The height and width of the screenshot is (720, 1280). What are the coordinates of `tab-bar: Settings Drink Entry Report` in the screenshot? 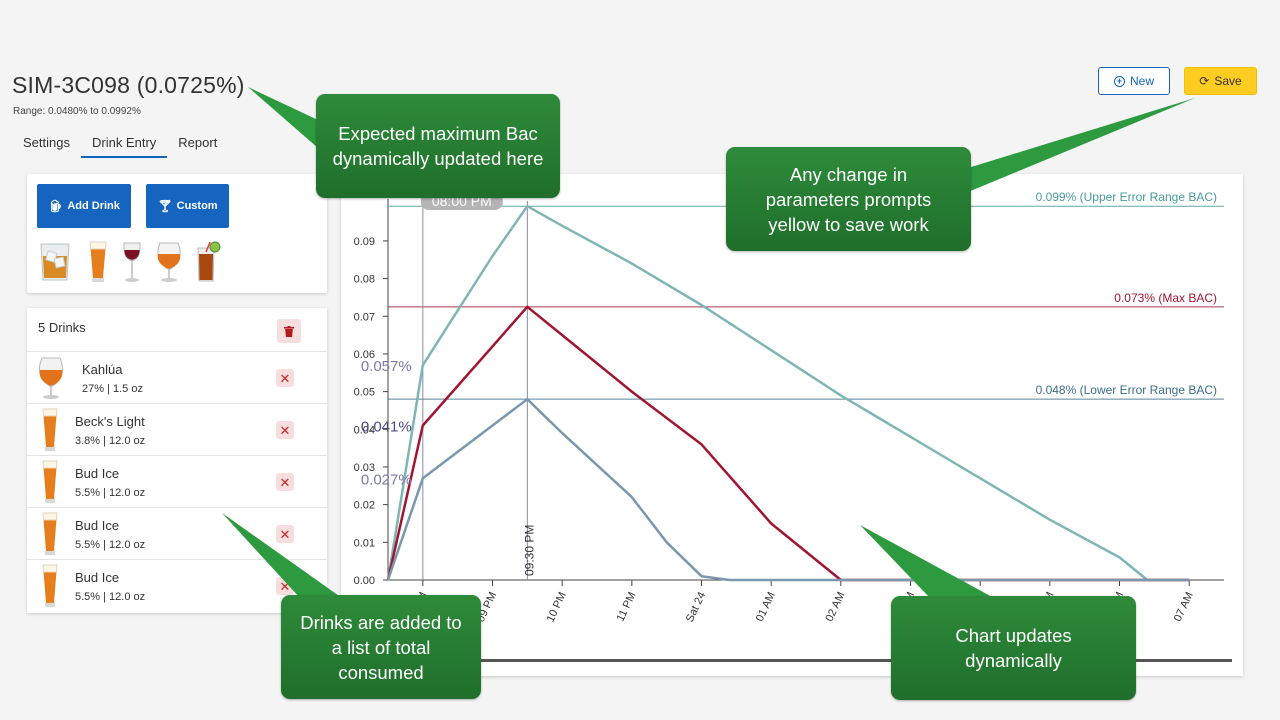 It's located at (120, 143).